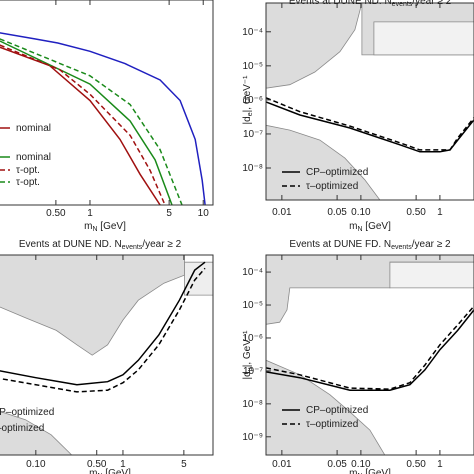  What do you see at coordinates (248, 355) in the screenshot?
I see `y-axis-label: |dμ|, GeV⁻¹` at bounding box center [248, 355].